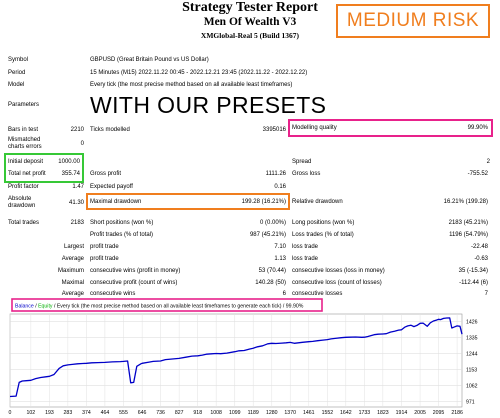  What do you see at coordinates (305, 259) in the screenshot?
I see `avg-loss-label: loss trade` at bounding box center [305, 259].